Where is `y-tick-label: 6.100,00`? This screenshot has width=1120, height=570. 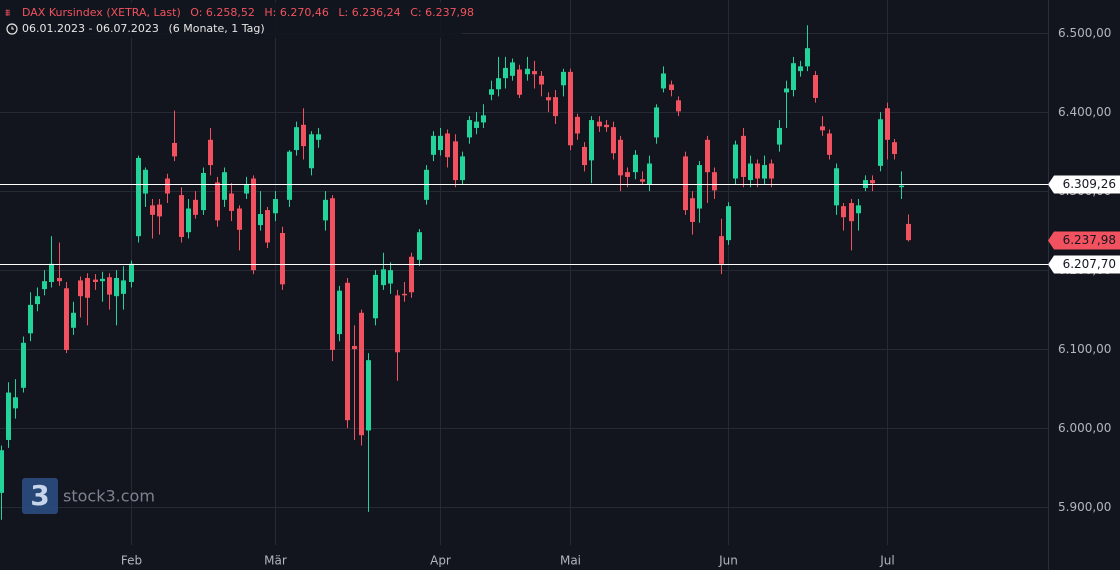
y-tick-label: 6.100,00 is located at coordinates (1084, 349).